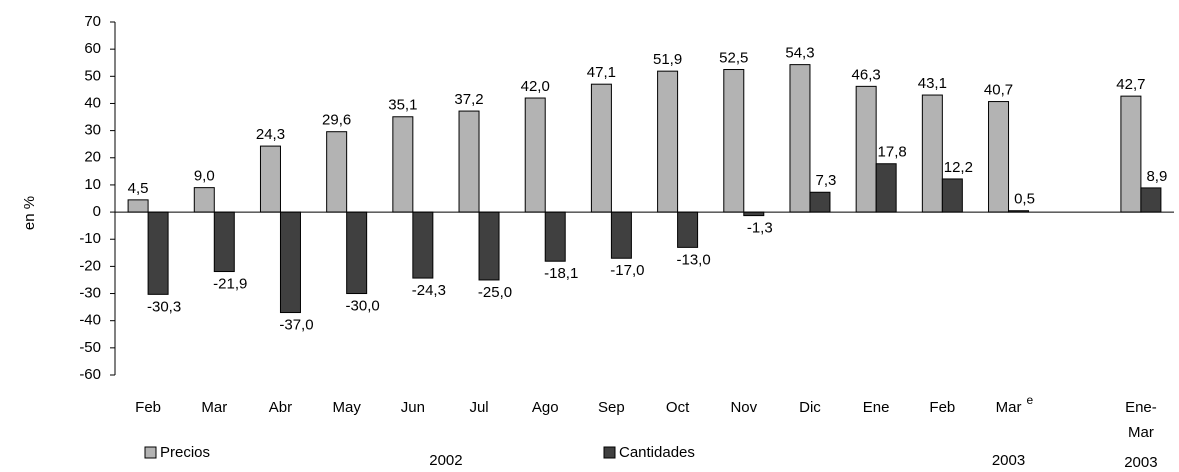 This screenshot has height=472, width=1179. Describe the element at coordinates (932, 83) in the screenshot. I see `value-label: 43,1` at that location.